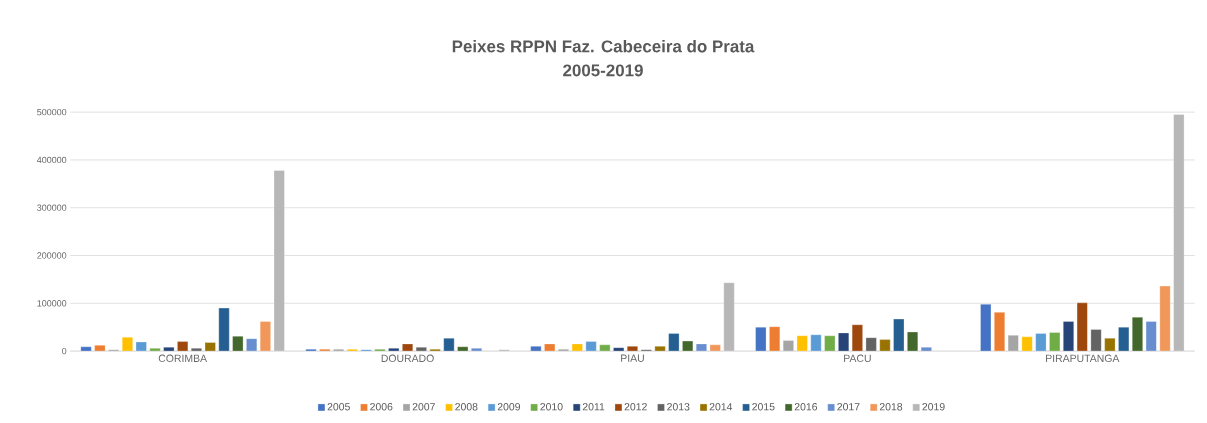  I want to click on legend-label: 2014, so click(721, 406).